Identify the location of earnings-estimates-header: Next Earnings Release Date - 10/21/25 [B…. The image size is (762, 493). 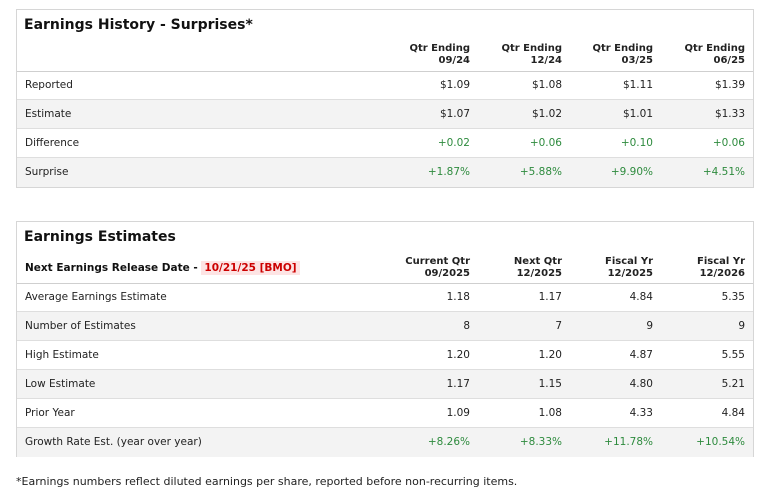
(385, 268).